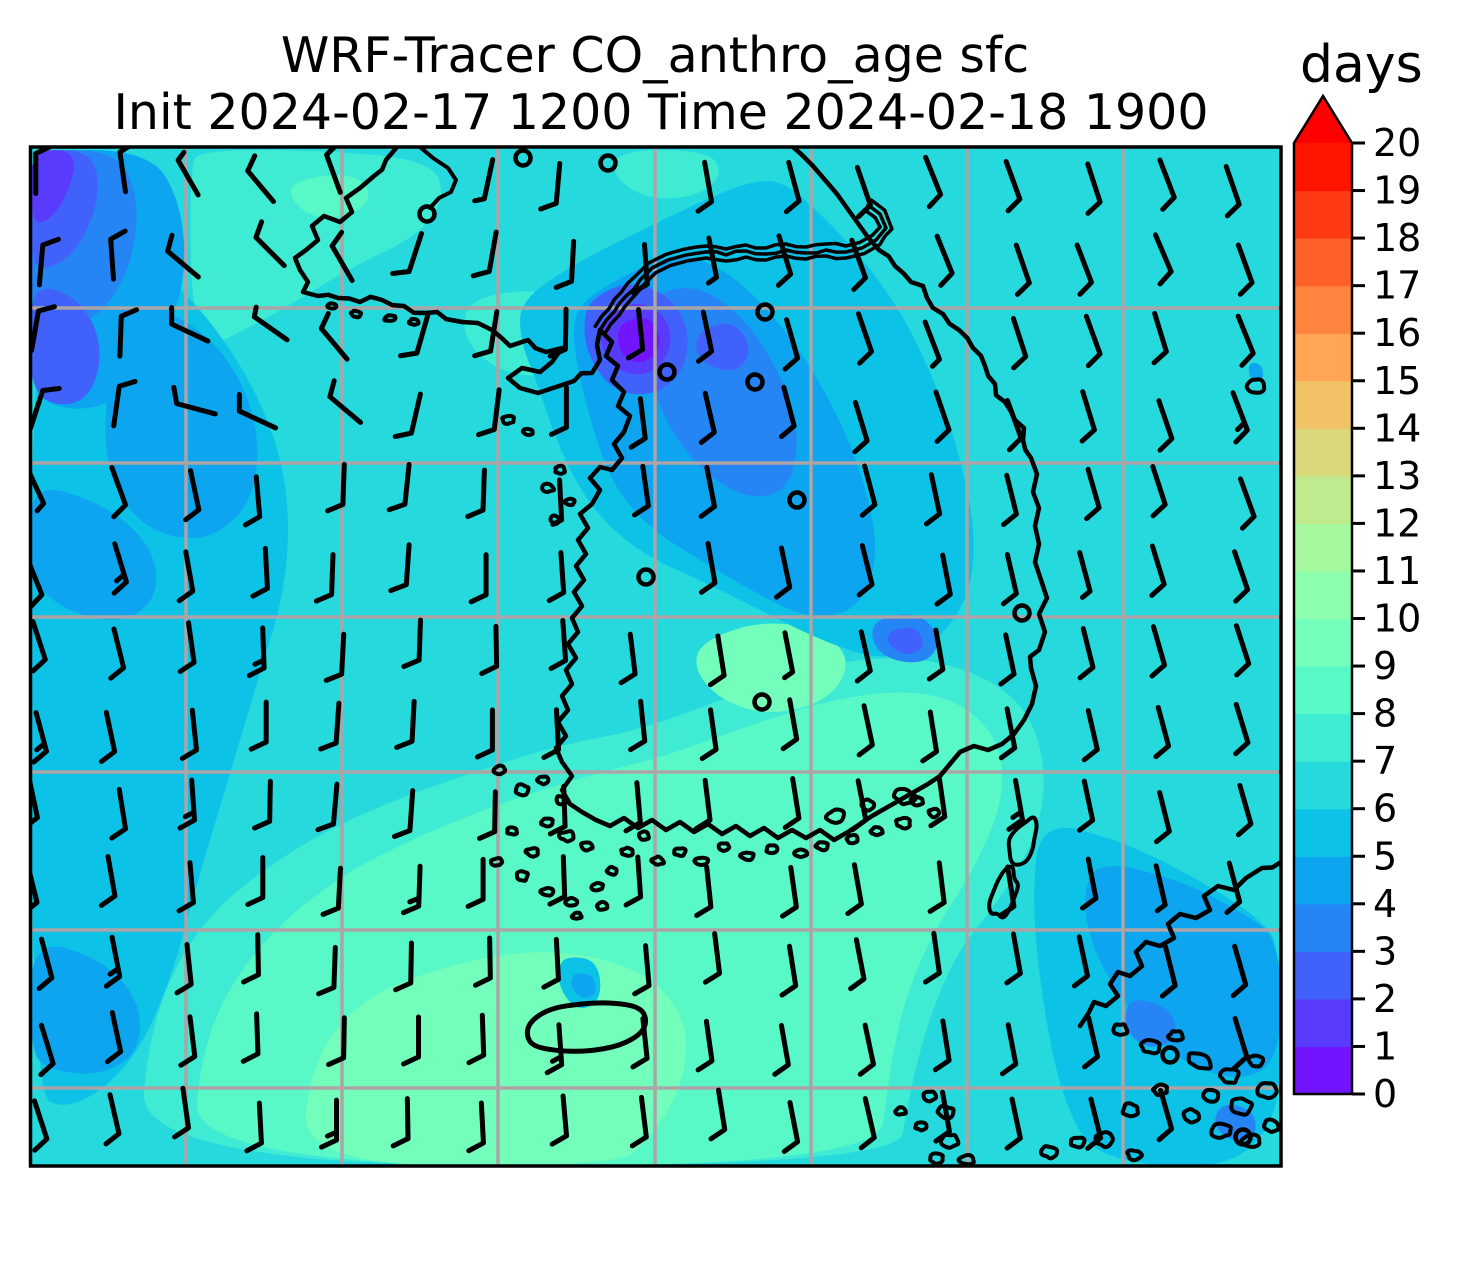  I want to click on colorbar-tick-label: 11, so click(1397, 571).